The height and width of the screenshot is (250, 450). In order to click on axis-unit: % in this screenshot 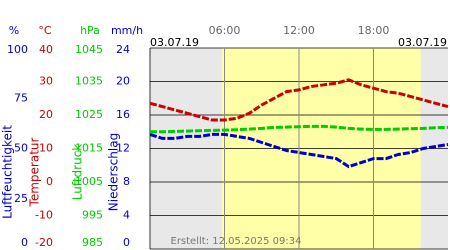, I will do `click(14, 30)`.